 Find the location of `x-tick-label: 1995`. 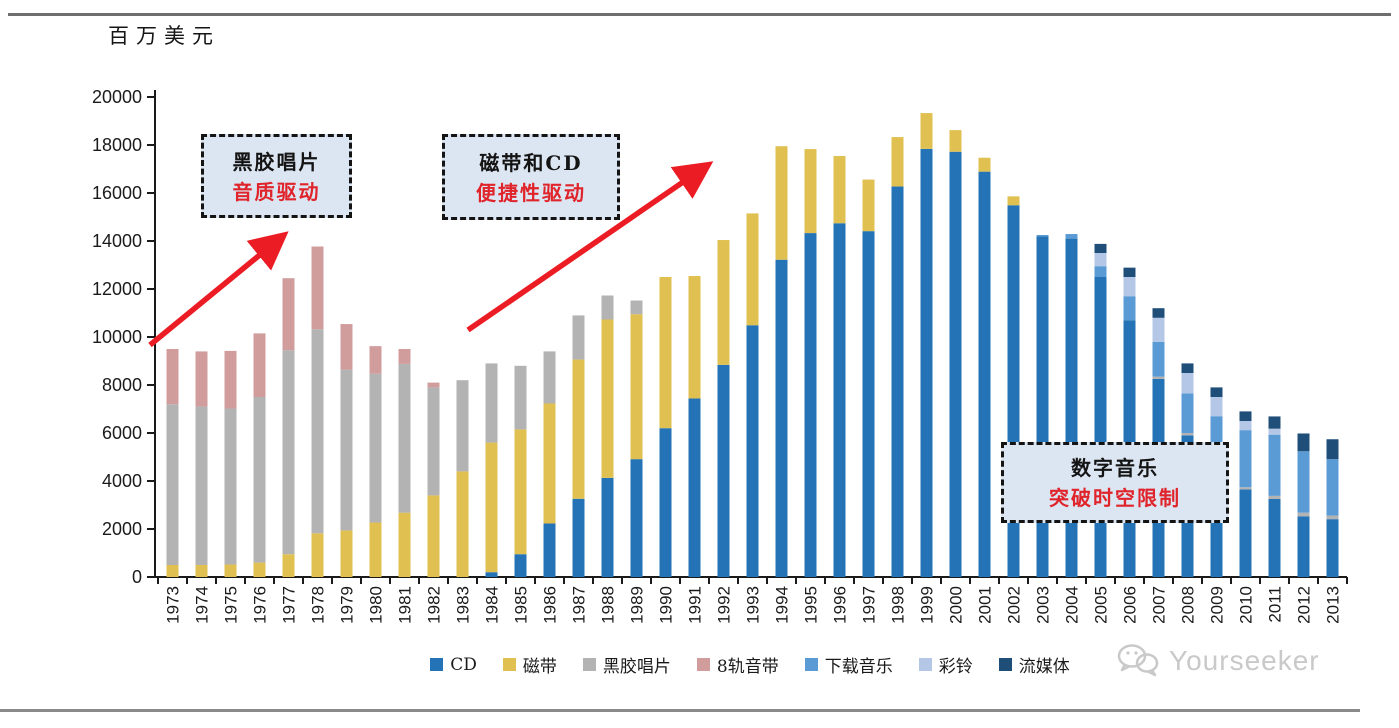

x-tick-label: 1995 is located at coordinates (811, 605).